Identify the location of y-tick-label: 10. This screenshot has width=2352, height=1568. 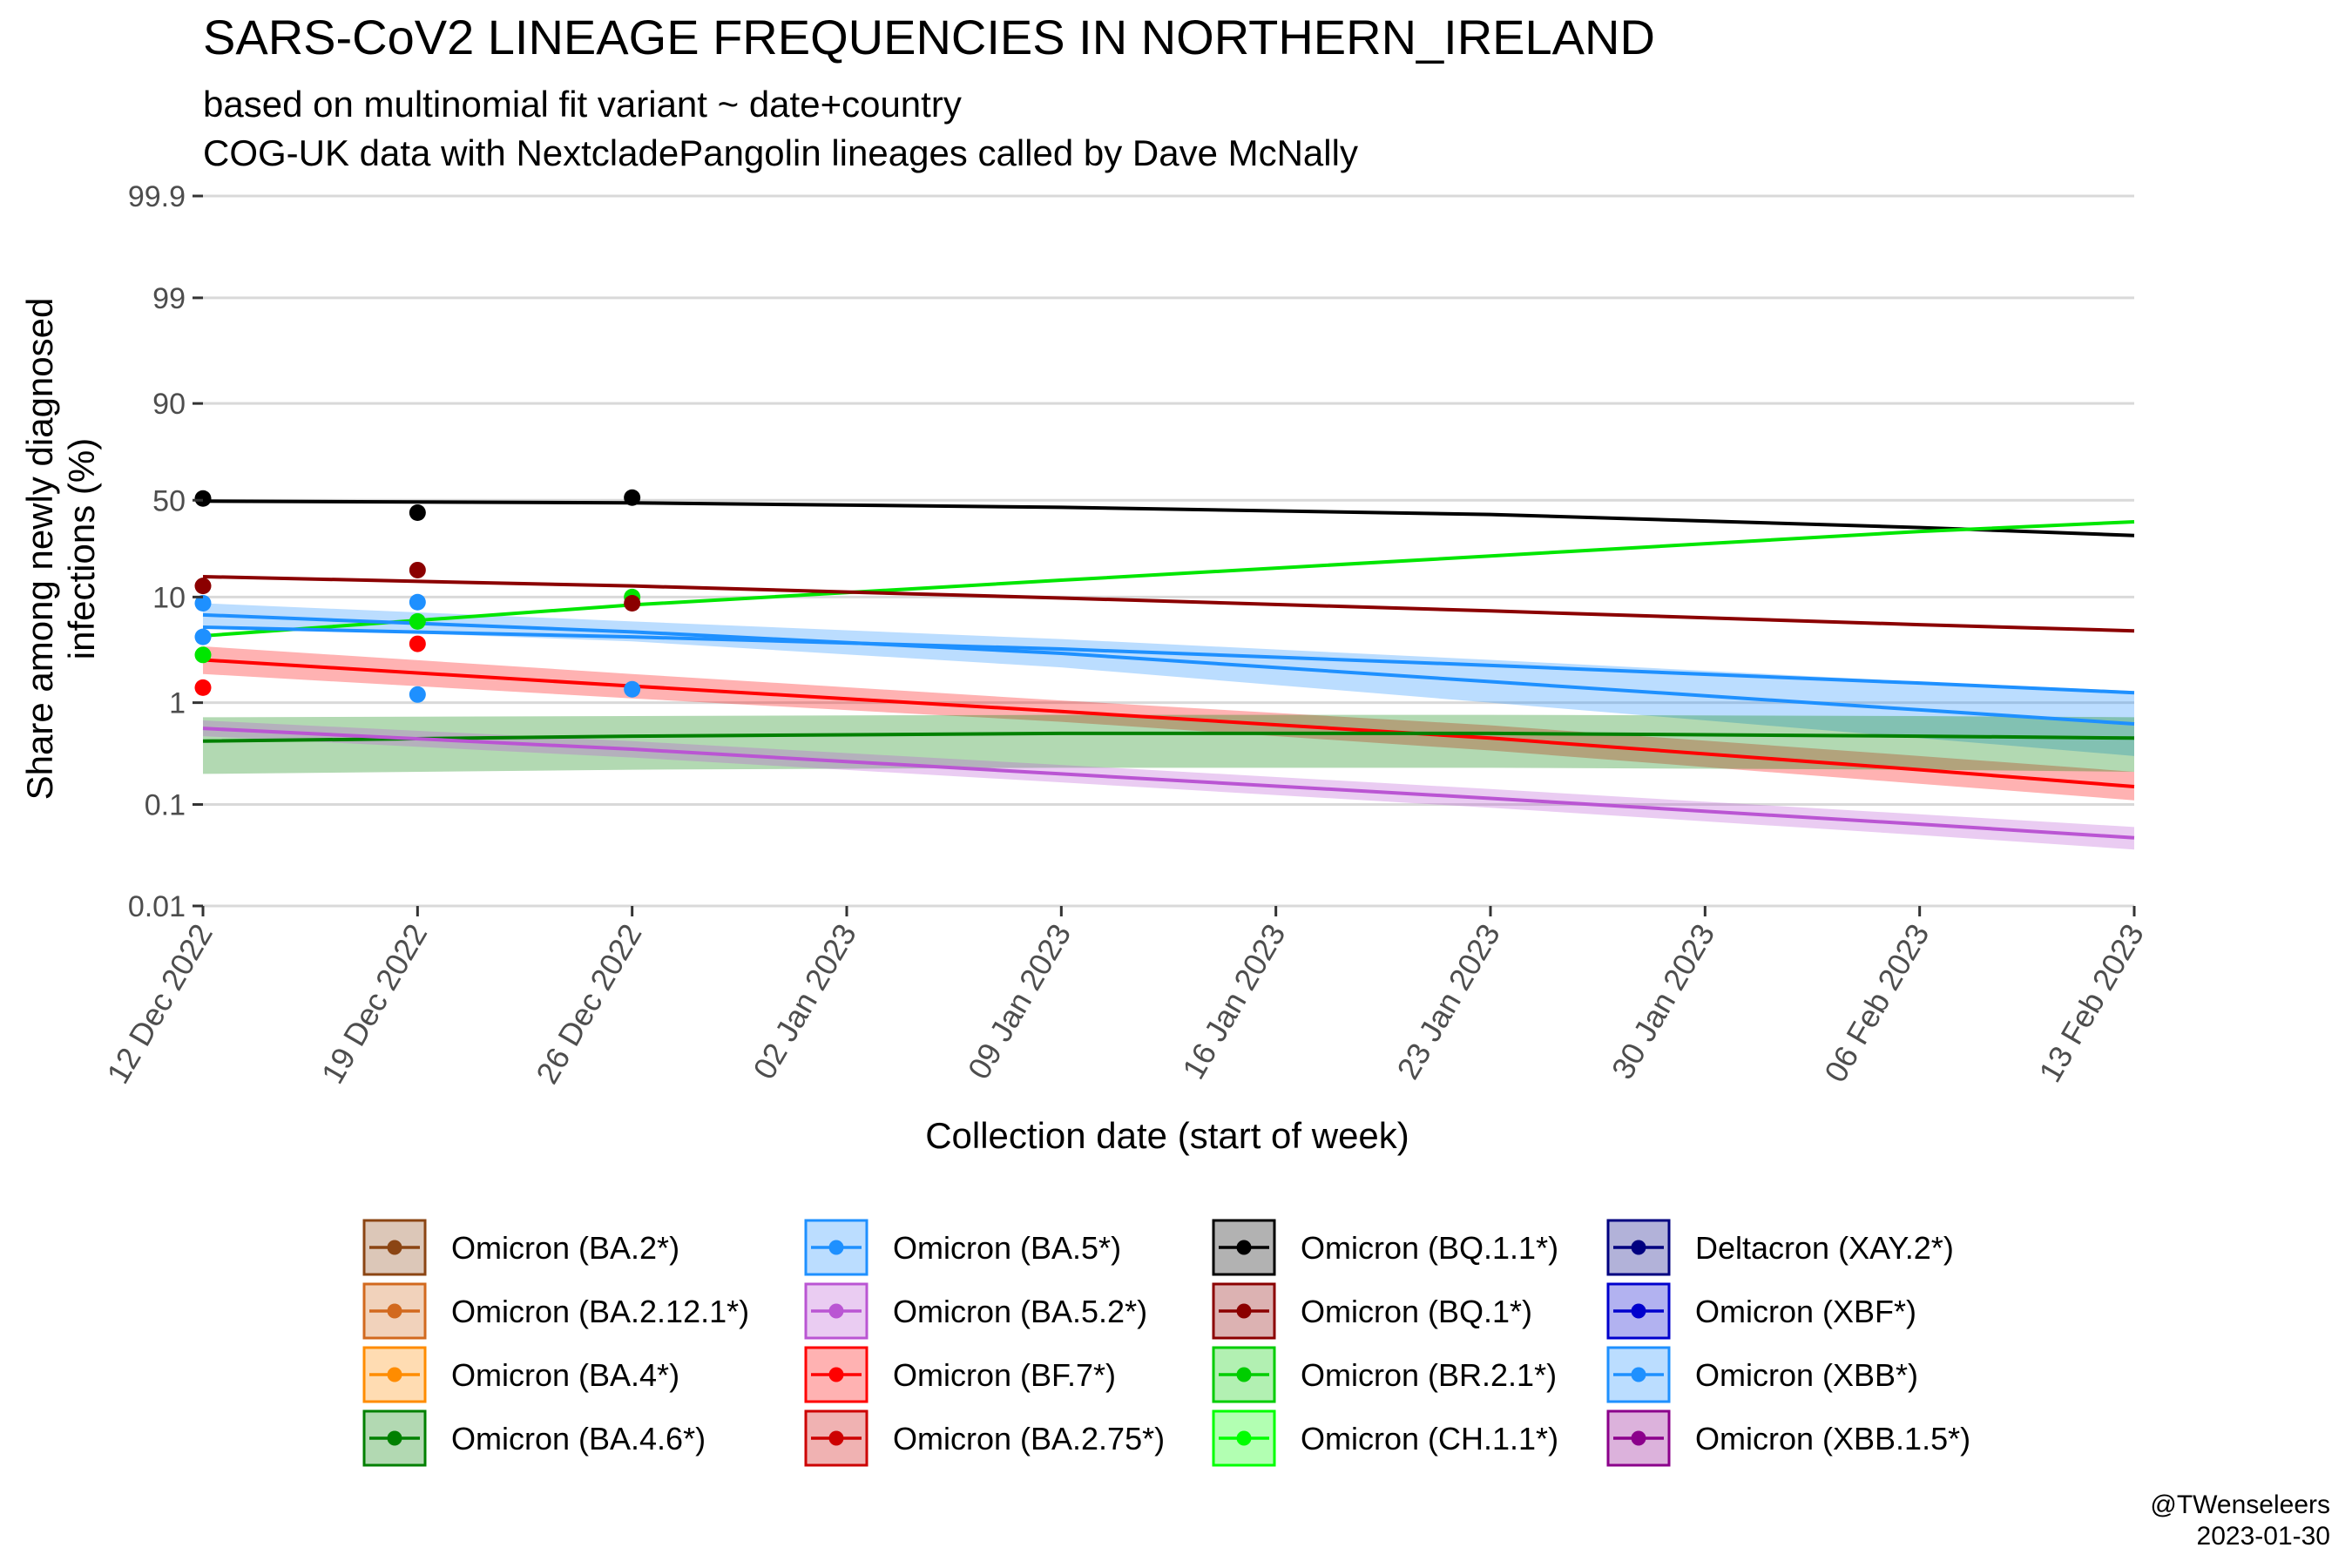
(169, 597).